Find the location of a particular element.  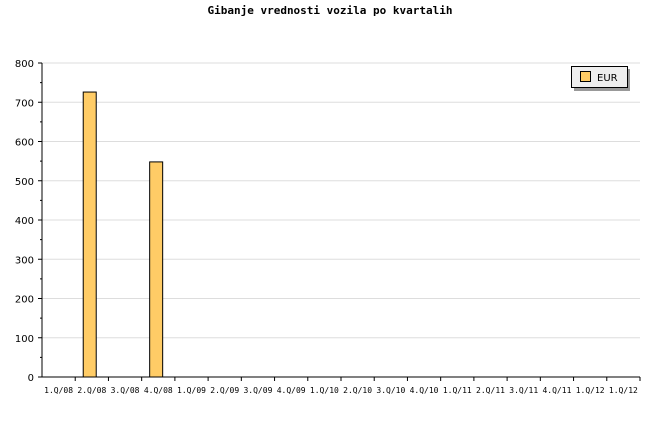

y-tick-label: 600 is located at coordinates (24, 143).